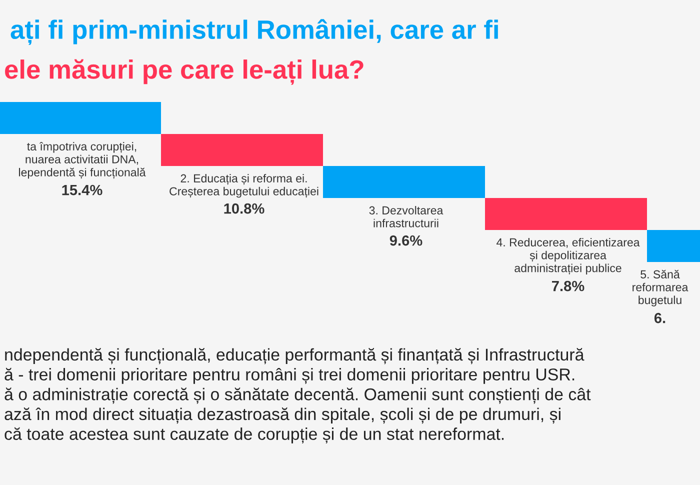 The image size is (700, 485). Describe the element at coordinates (244, 208) in the screenshot. I see `data-label: 10.8%` at that location.